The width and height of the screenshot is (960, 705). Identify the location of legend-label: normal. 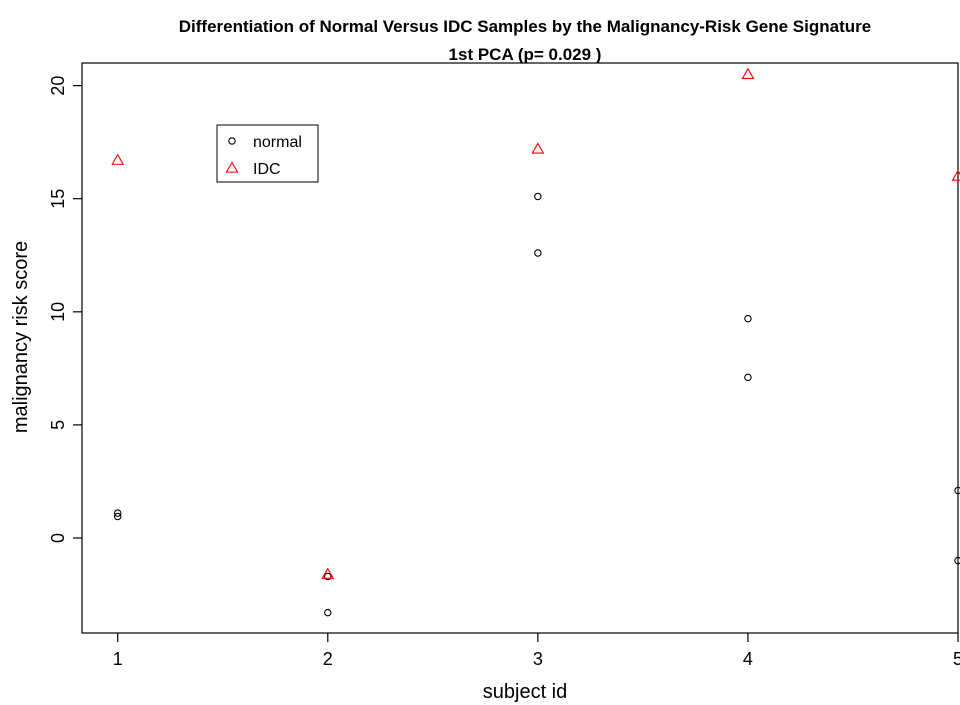
(277, 142).